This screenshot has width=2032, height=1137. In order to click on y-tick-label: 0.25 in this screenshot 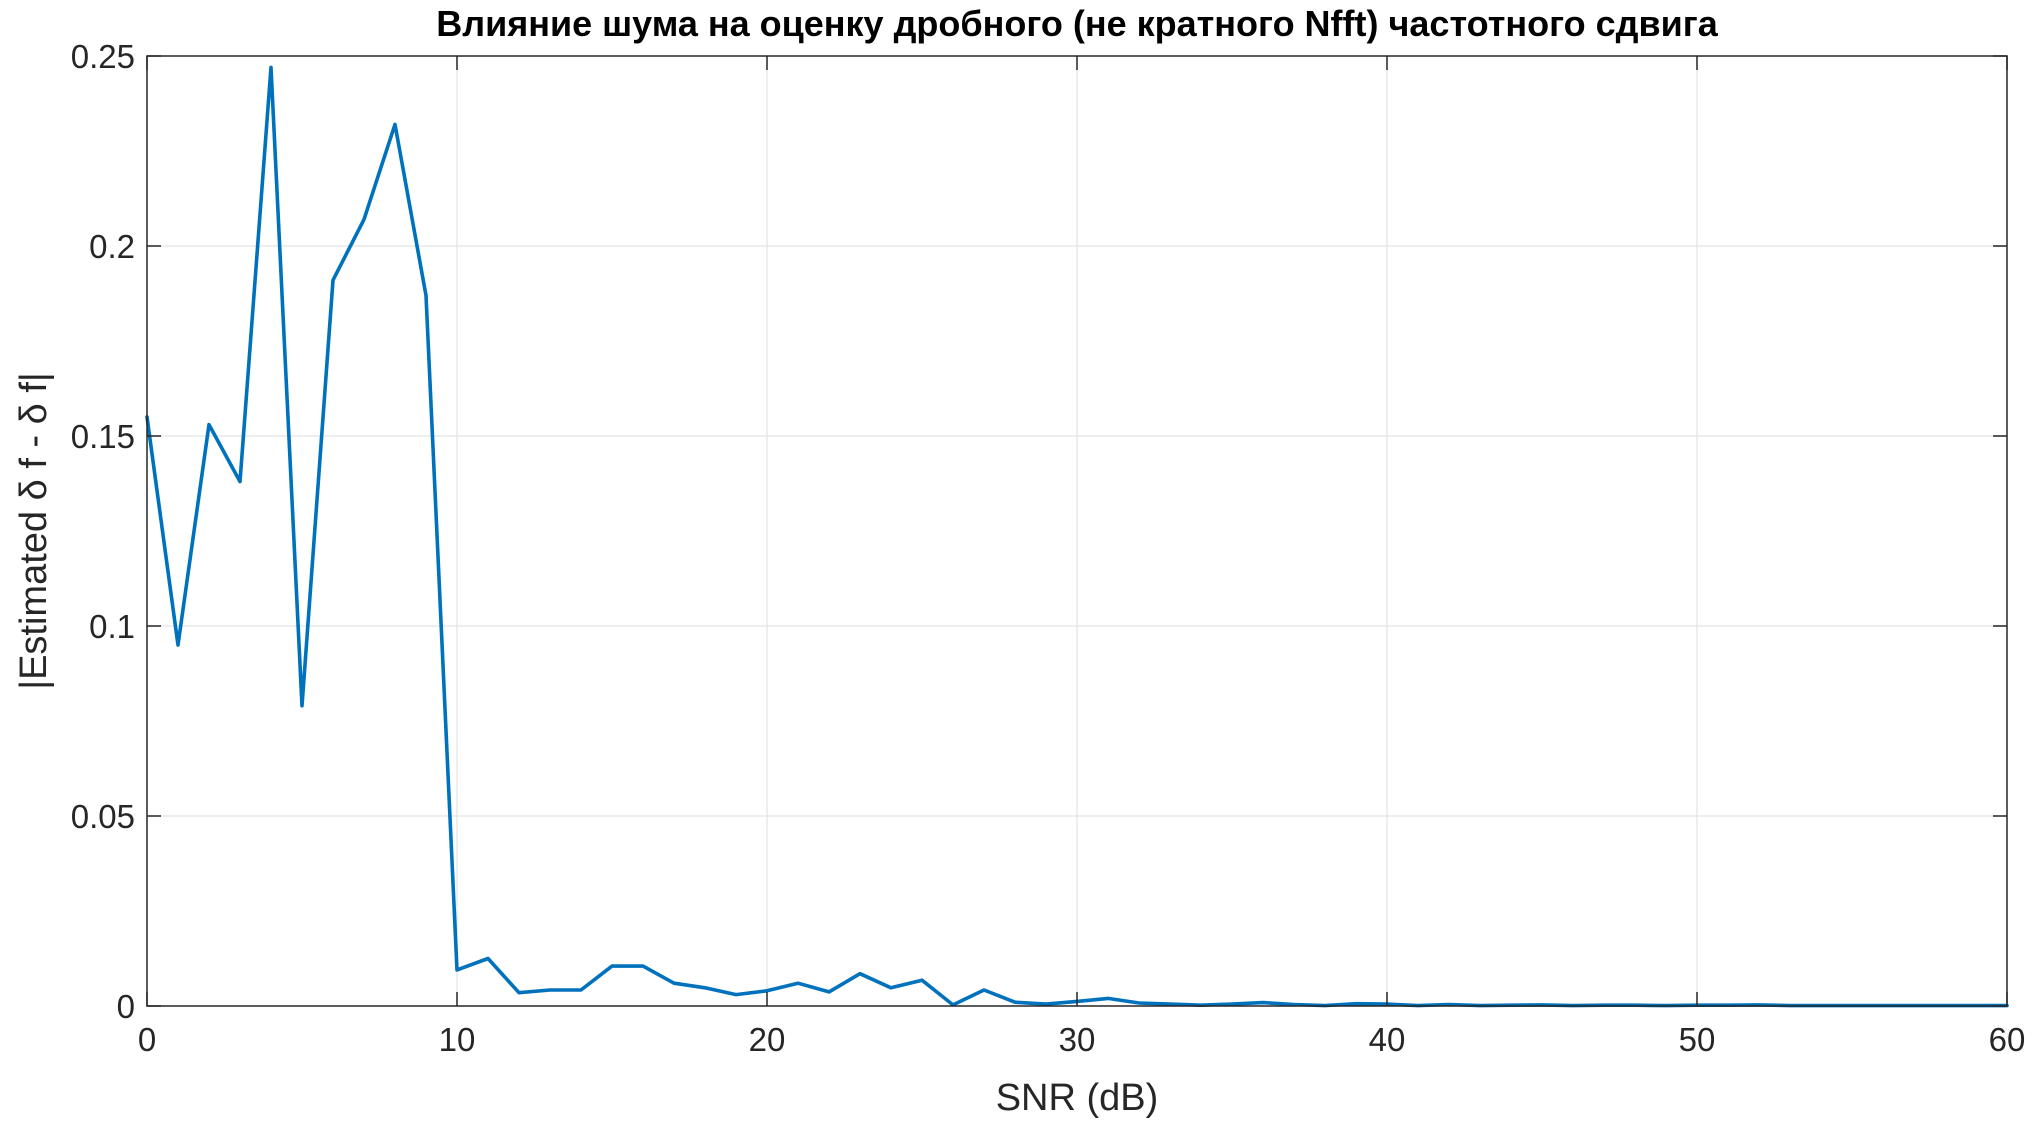, I will do `click(103, 56)`.